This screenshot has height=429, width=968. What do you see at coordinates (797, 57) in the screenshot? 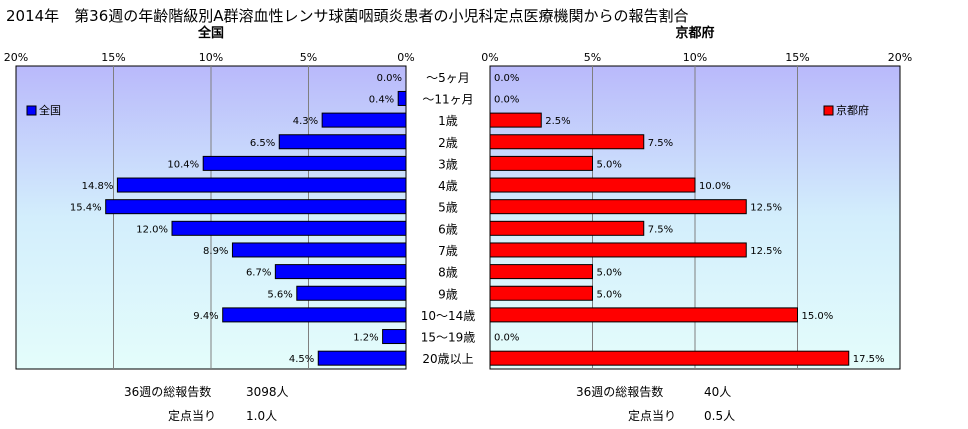
I see `kyoto-x-tick-label: 15%` at bounding box center [797, 57].